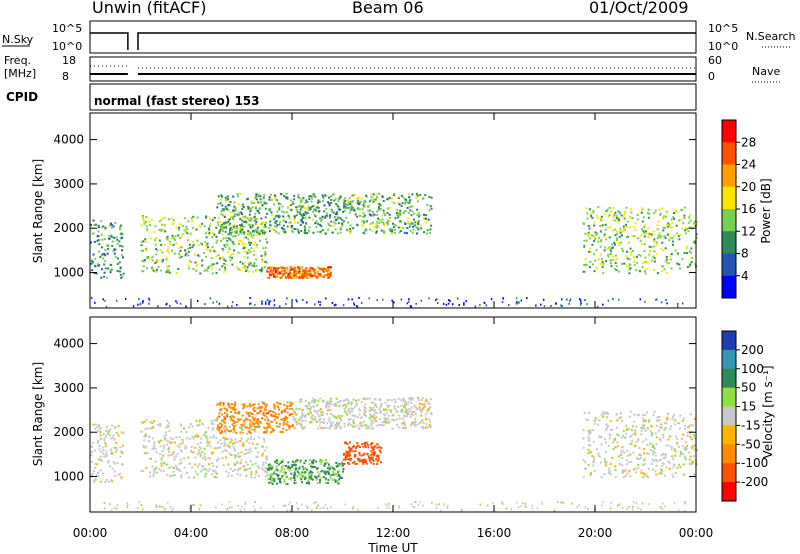 The width and height of the screenshot is (800, 554). Describe the element at coordinates (723, 46) in the screenshot. I see `noise-right-tick-bottom: 10^0` at that location.